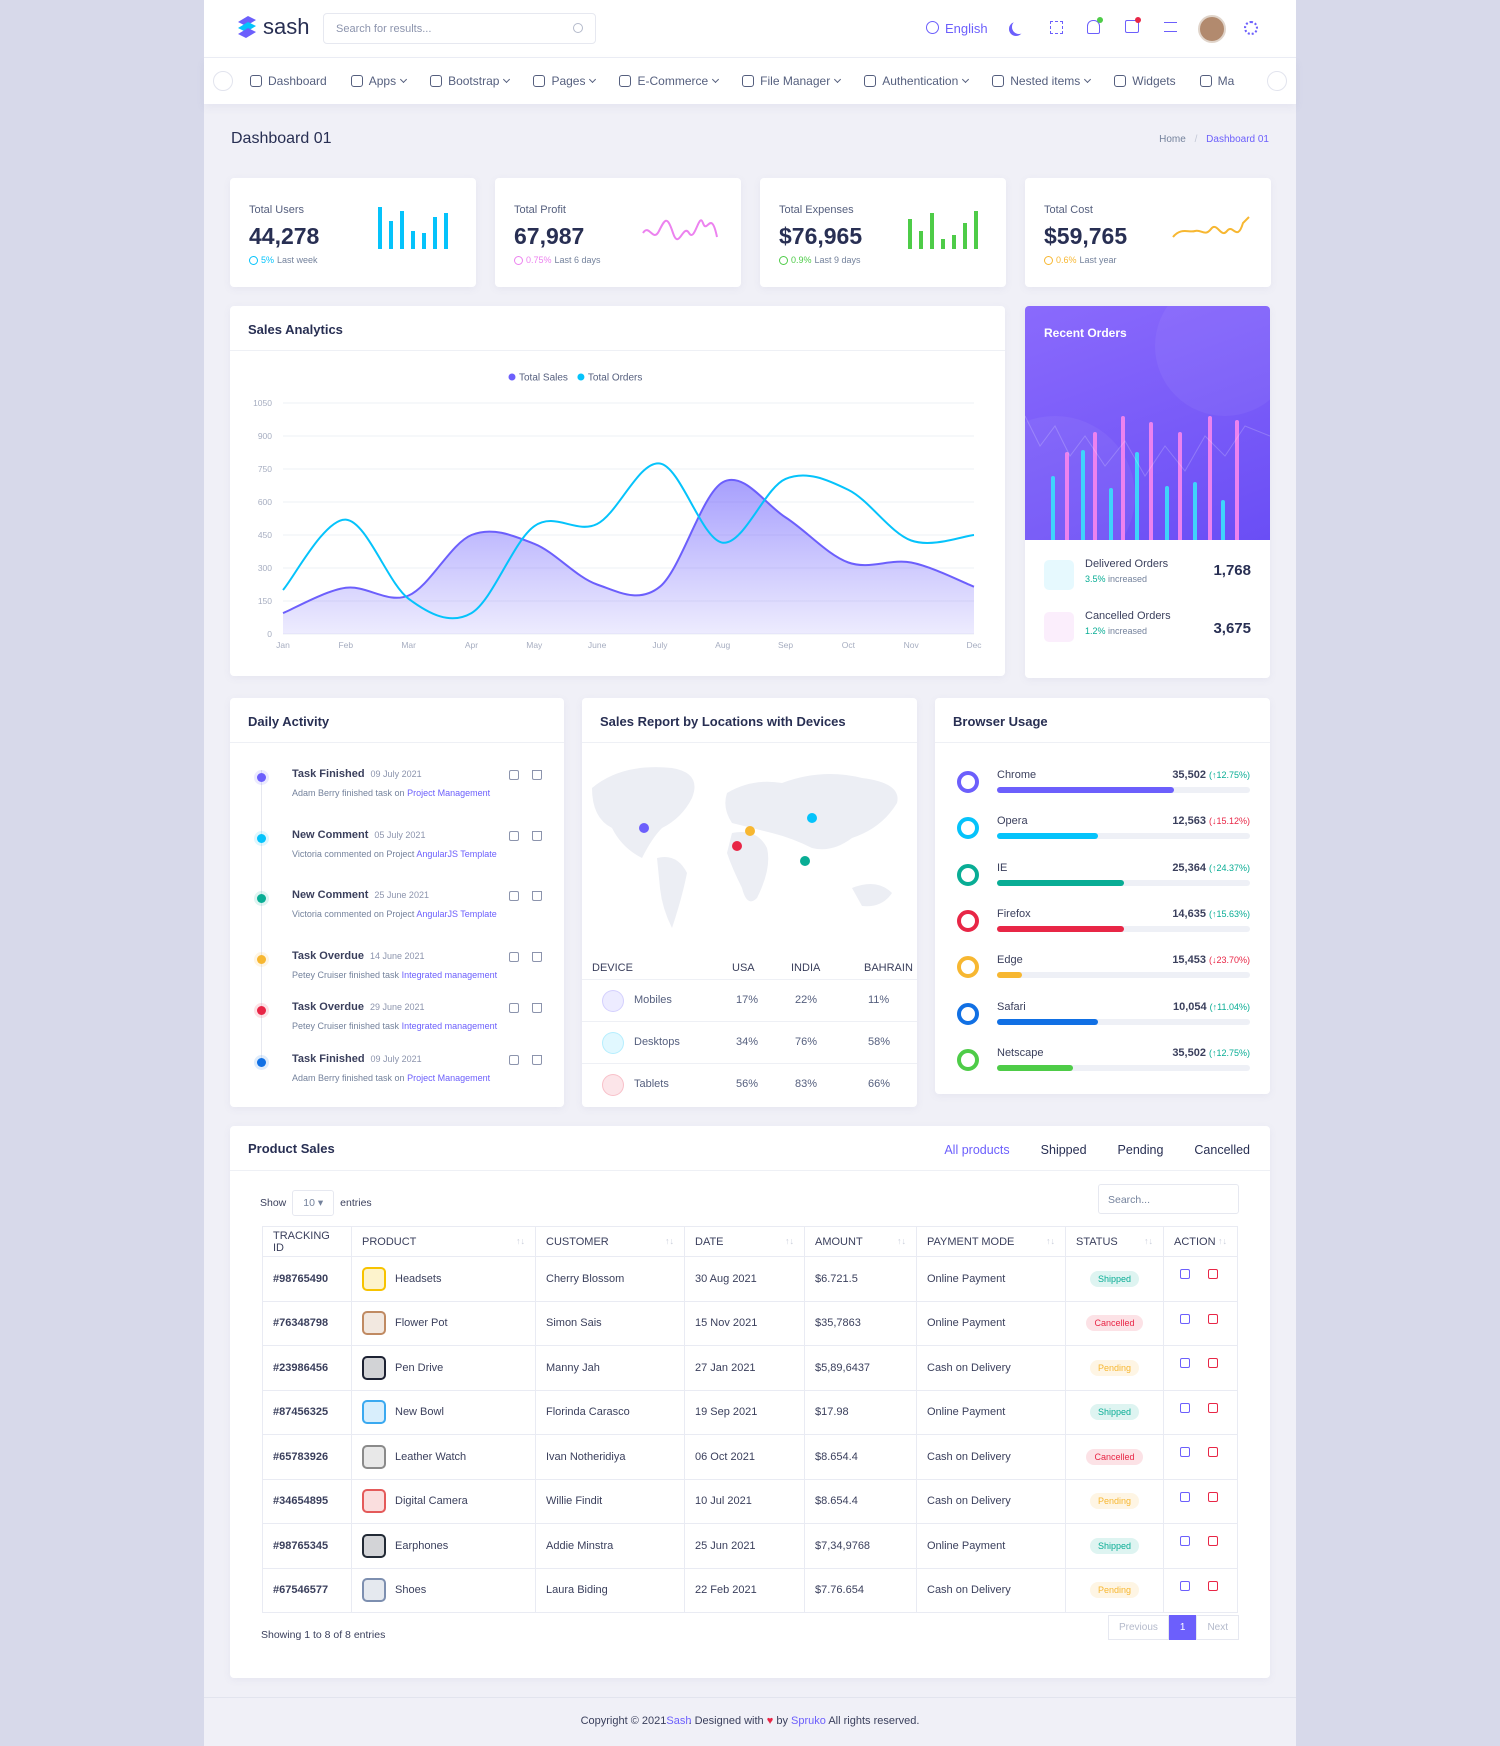  Describe the element at coordinates (669, 81) in the screenshot. I see `nav-item: E-Commerce` at that location.